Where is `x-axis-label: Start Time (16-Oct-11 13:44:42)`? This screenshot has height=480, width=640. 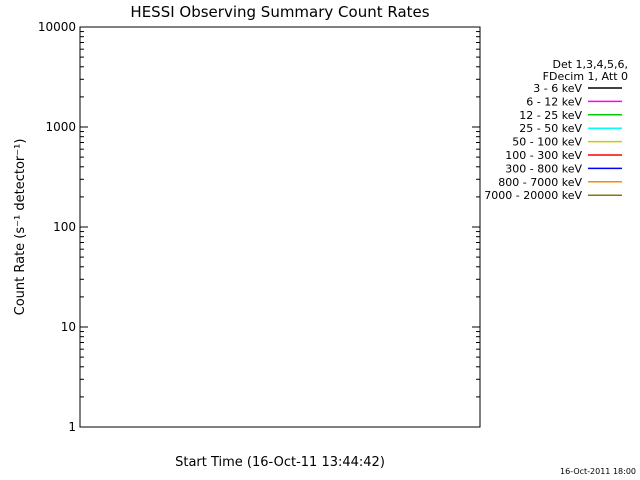
x-axis-label: Start Time (16-Oct-11 13:44:42) is located at coordinates (280, 462).